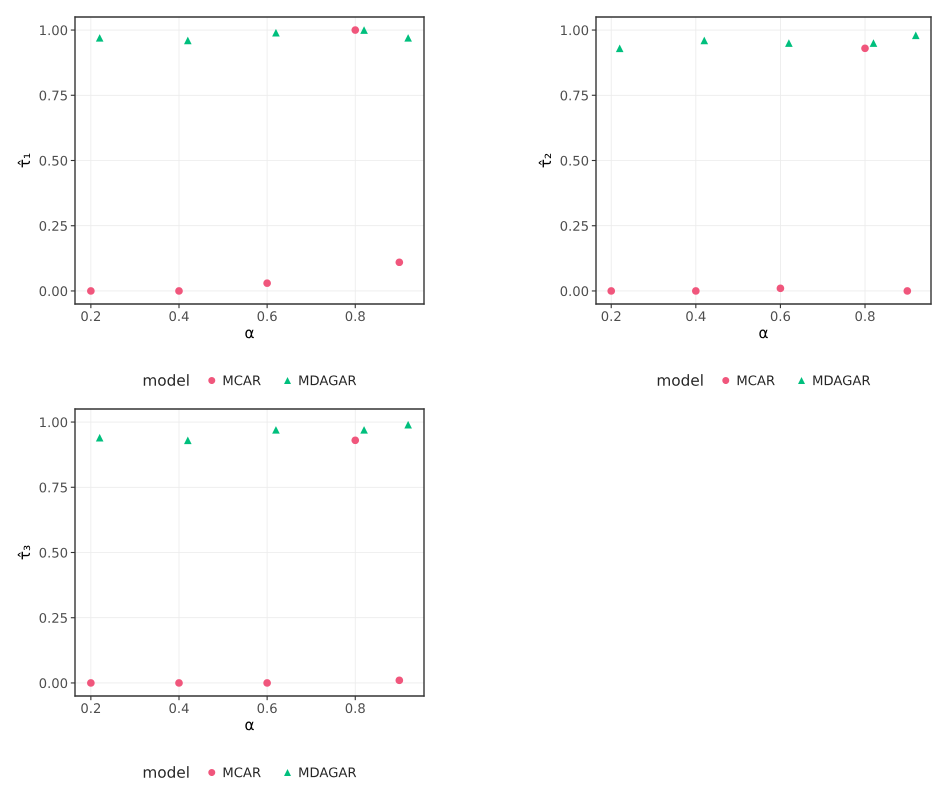  What do you see at coordinates (24, 161) in the screenshot?
I see `y-axis-title: τ̂₁` at bounding box center [24, 161].